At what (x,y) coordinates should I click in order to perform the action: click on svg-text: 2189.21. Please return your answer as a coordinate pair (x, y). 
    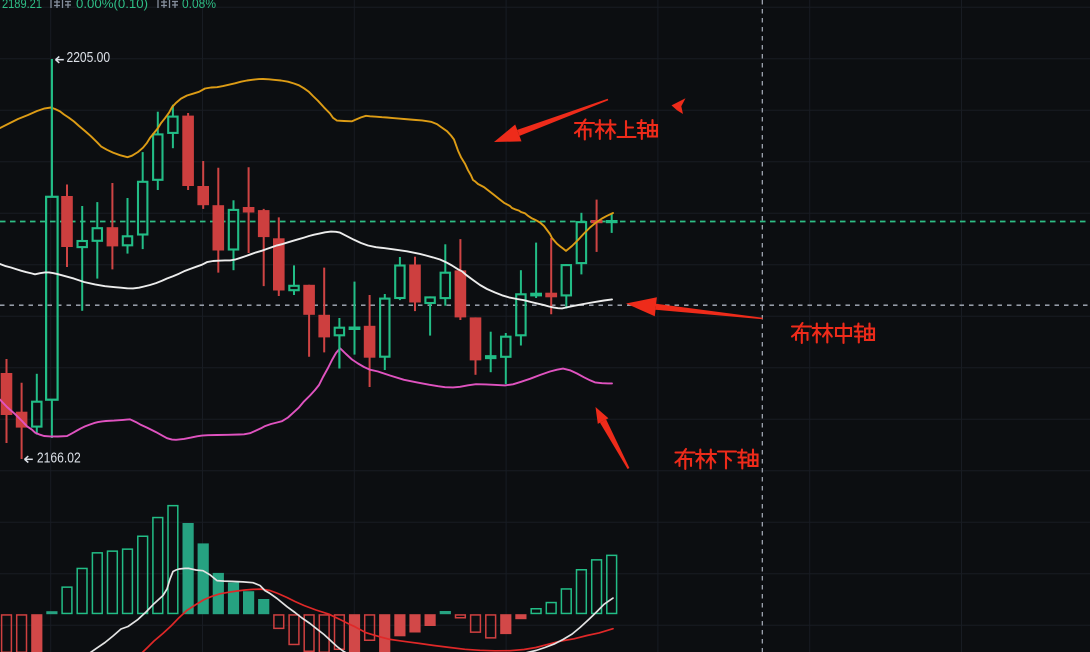
    Looking at the image, I should click on (22, 5).